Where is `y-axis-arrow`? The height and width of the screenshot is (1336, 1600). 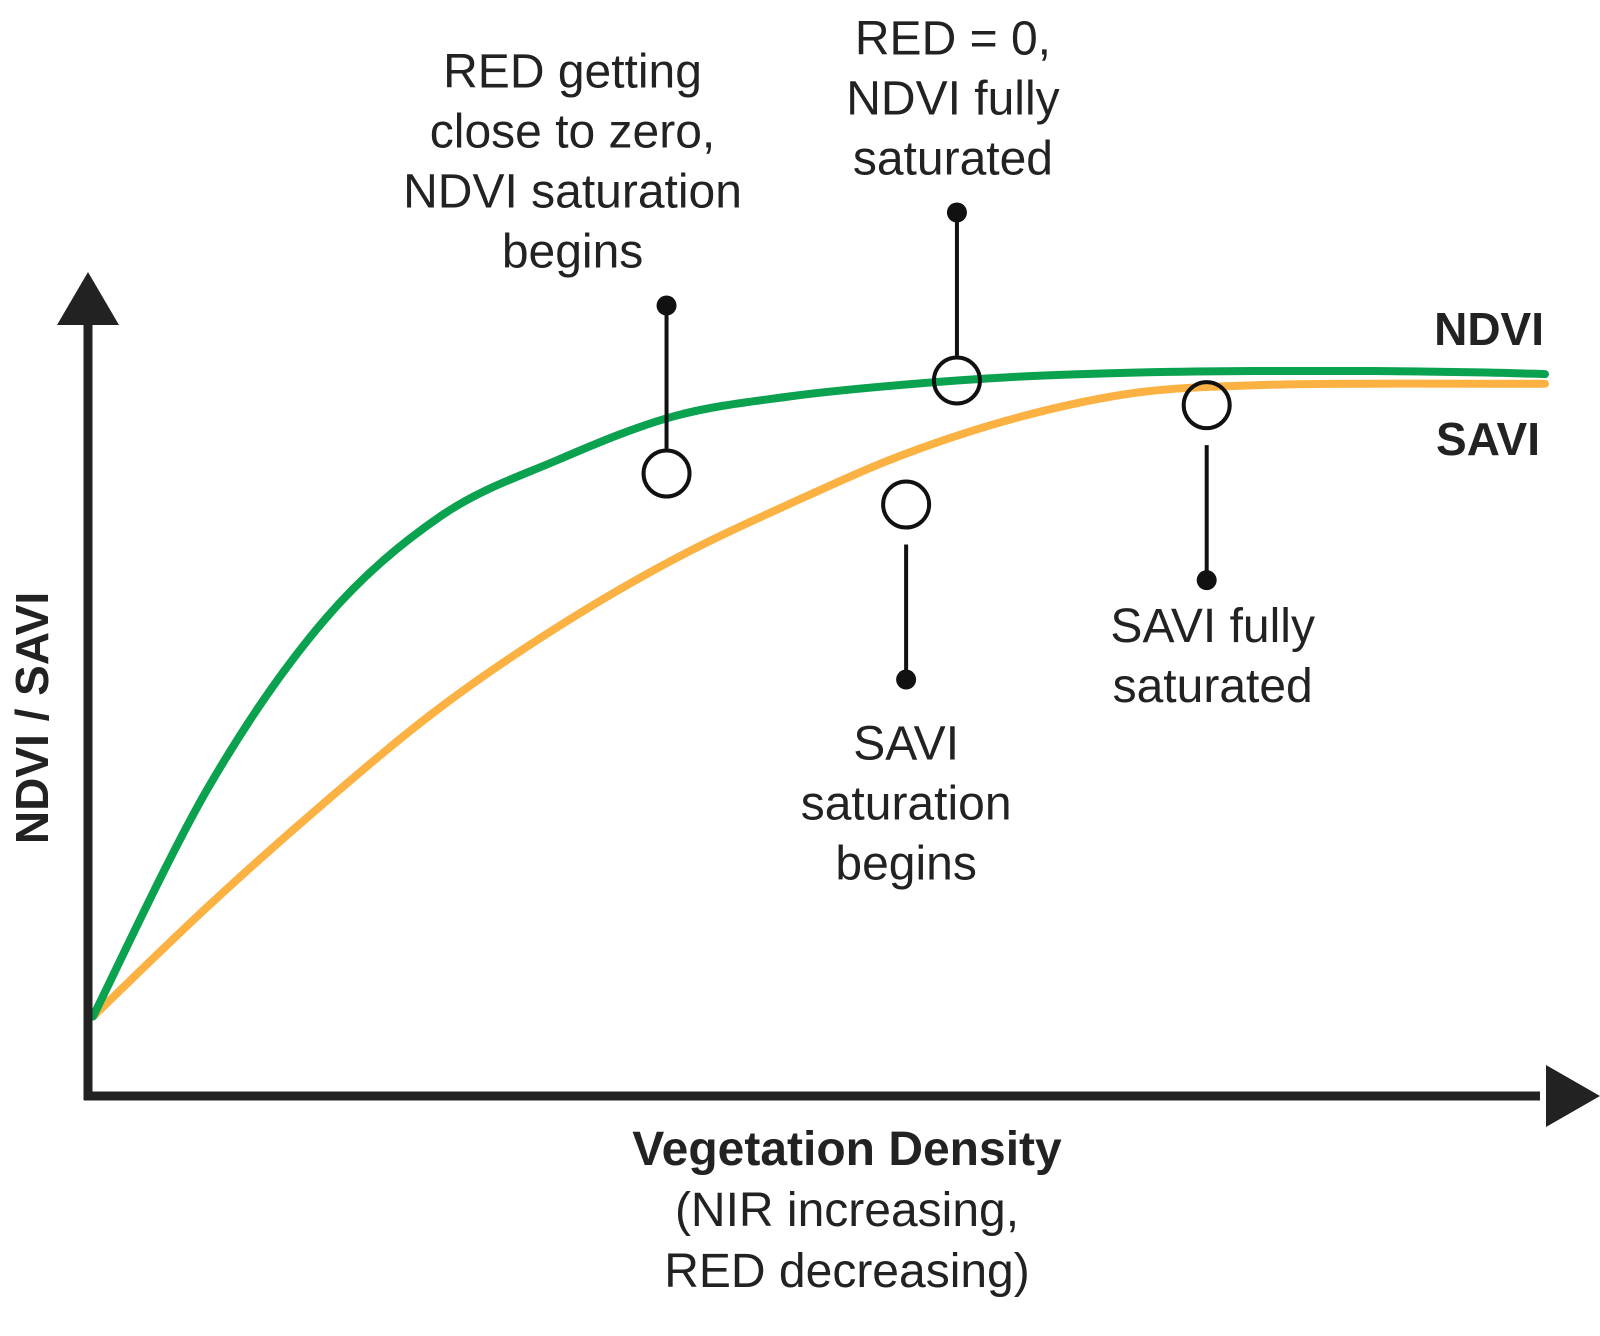
y-axis-arrow is located at coordinates (88, 298).